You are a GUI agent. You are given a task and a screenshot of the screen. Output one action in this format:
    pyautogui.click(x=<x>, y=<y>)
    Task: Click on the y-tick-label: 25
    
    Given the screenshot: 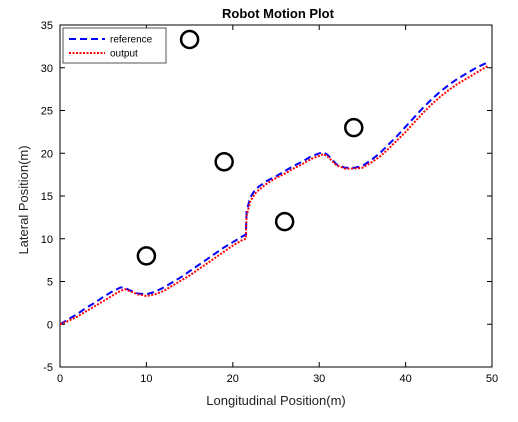 What is the action you would take?
    pyautogui.click(x=47, y=112)
    